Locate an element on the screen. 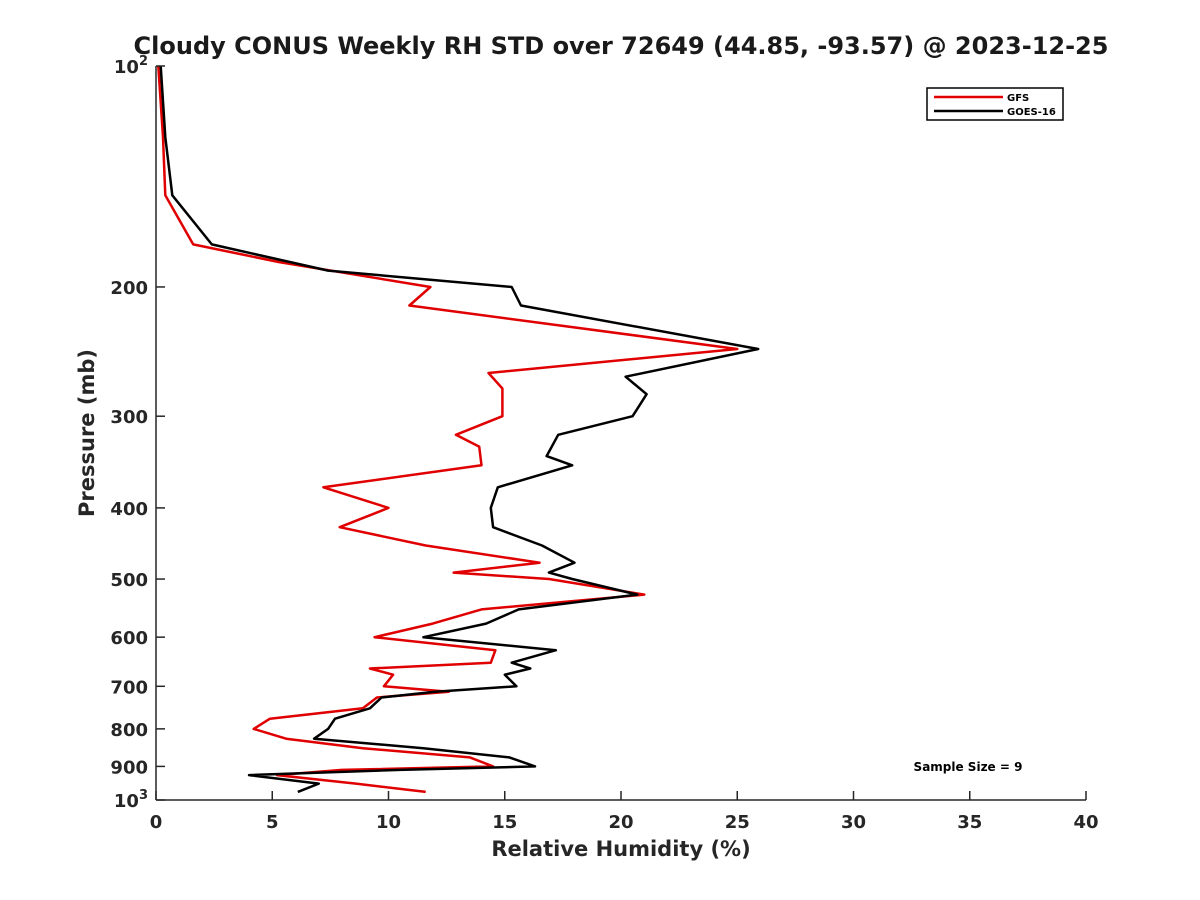  y-tick-label: 600 is located at coordinates (129, 638).